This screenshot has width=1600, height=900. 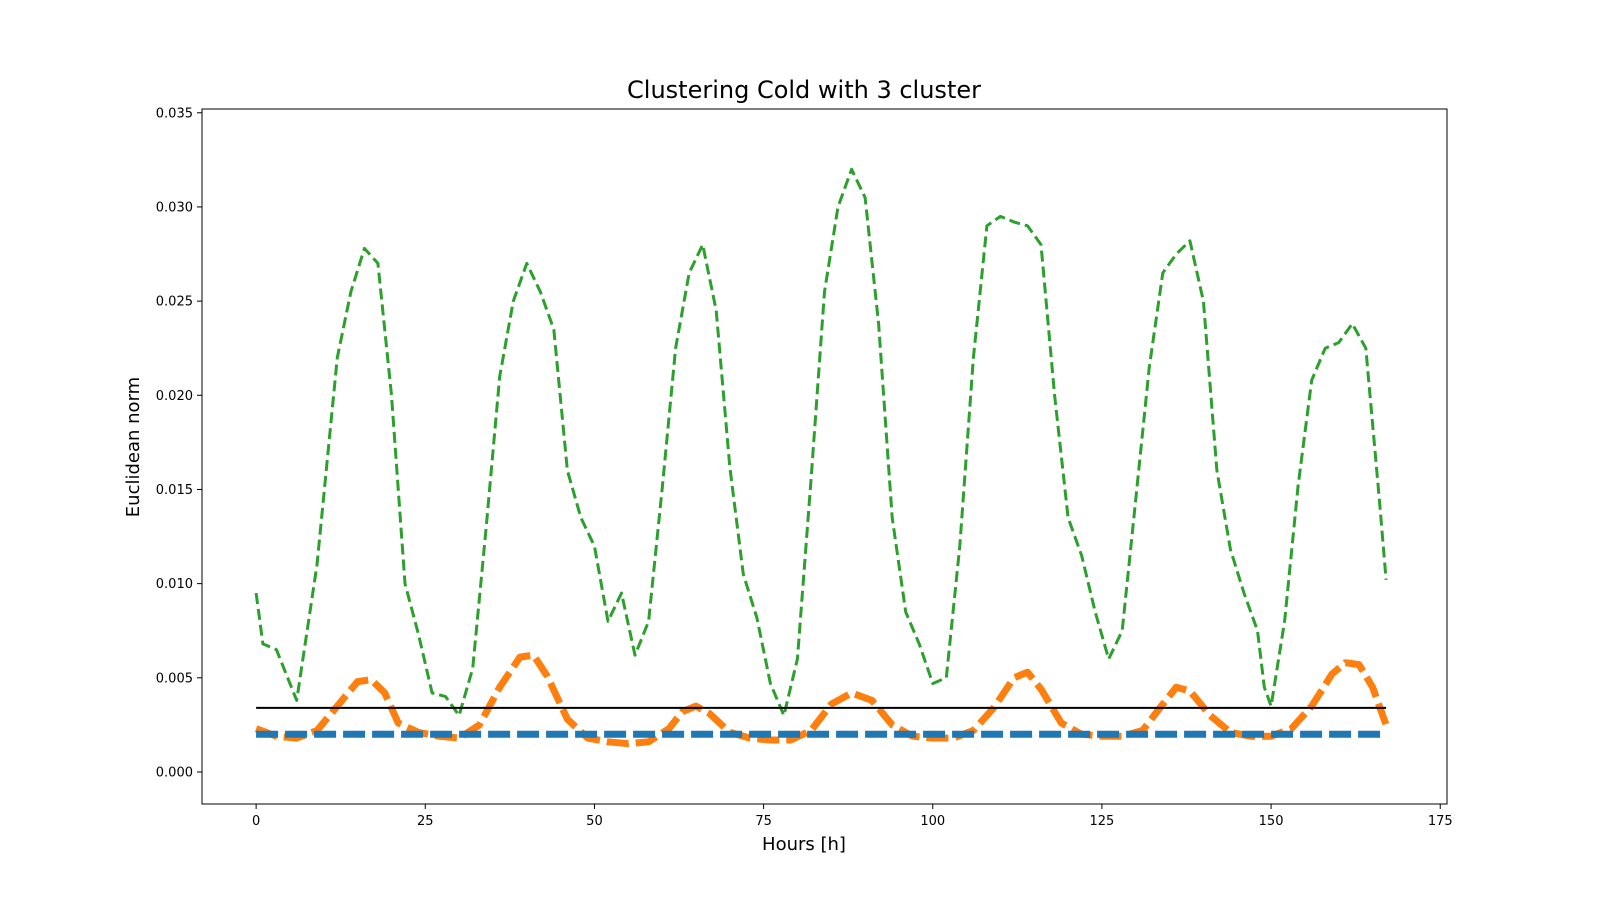 I want to click on x-tick-label: 75, so click(x=763, y=821).